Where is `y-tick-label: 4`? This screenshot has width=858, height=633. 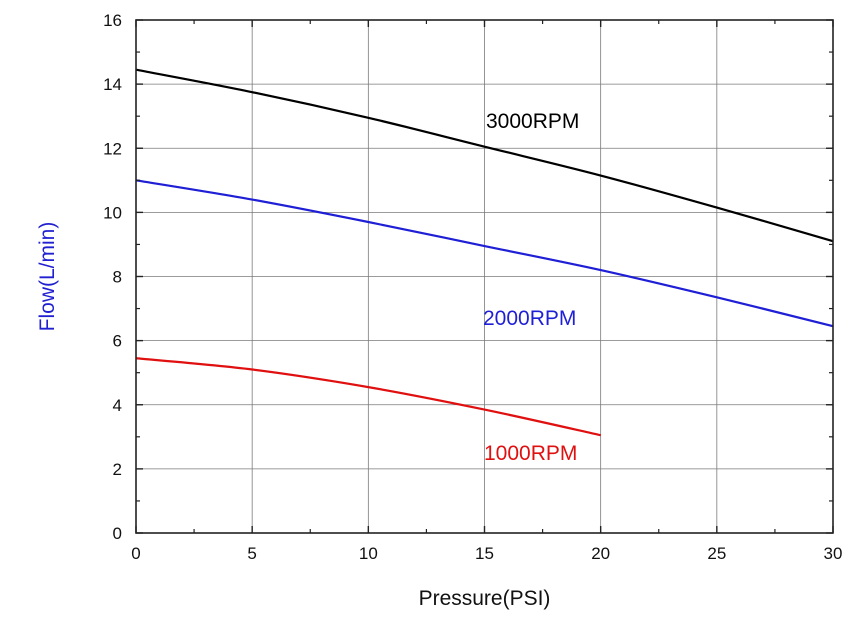 y-tick-label: 4 is located at coordinates (117, 405).